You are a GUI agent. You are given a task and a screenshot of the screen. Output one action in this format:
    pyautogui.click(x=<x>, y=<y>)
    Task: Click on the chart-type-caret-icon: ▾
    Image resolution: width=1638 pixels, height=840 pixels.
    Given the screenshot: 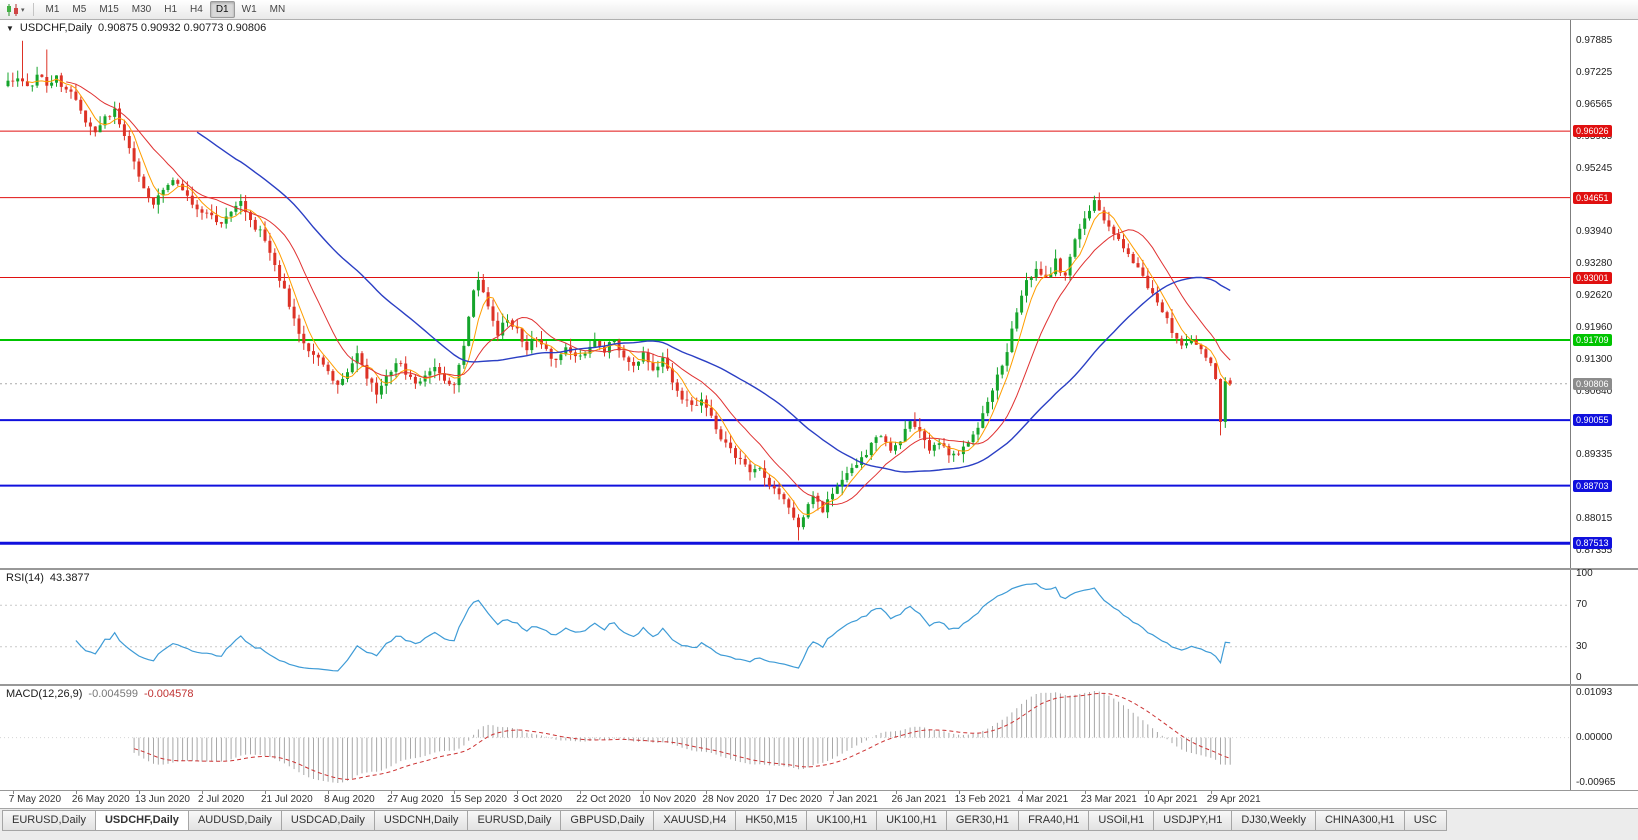 What is the action you would take?
    pyautogui.click(x=23, y=10)
    